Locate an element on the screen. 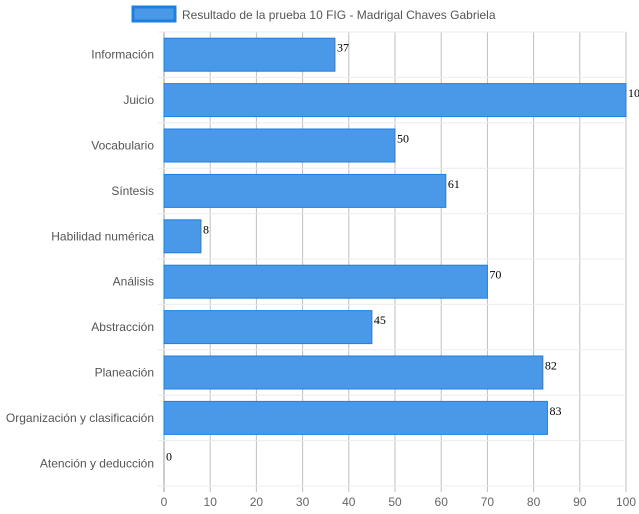  data-label: 8 is located at coordinates (206, 229).